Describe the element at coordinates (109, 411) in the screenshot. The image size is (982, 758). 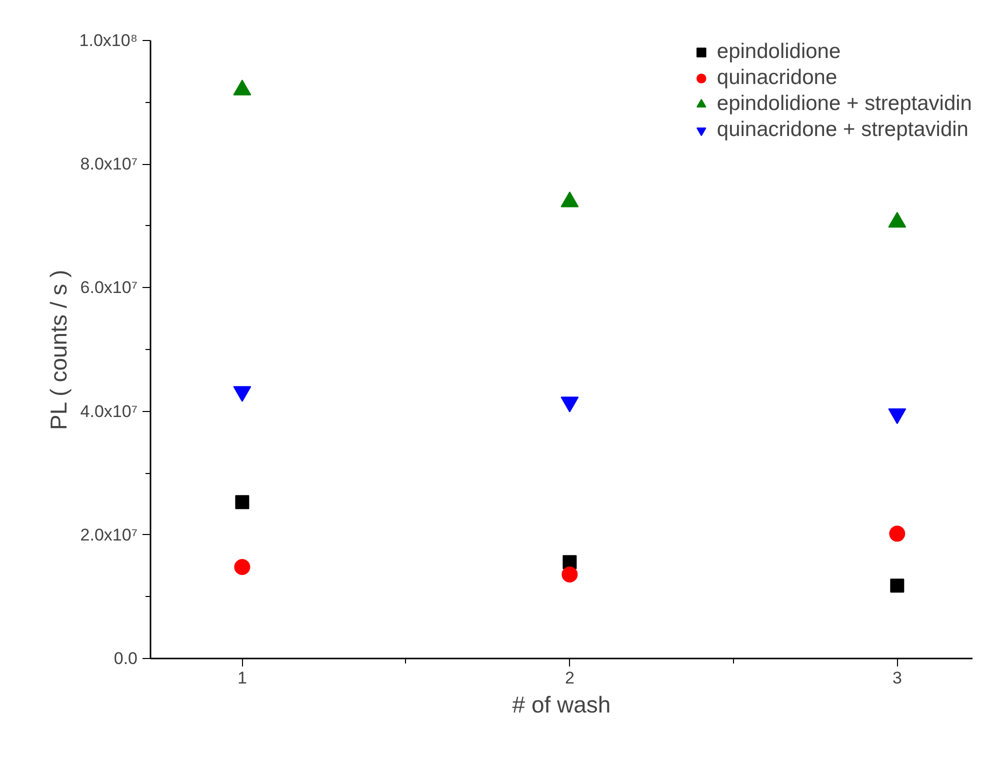
I see `y-tick-label: 4.0x10⁷` at that location.